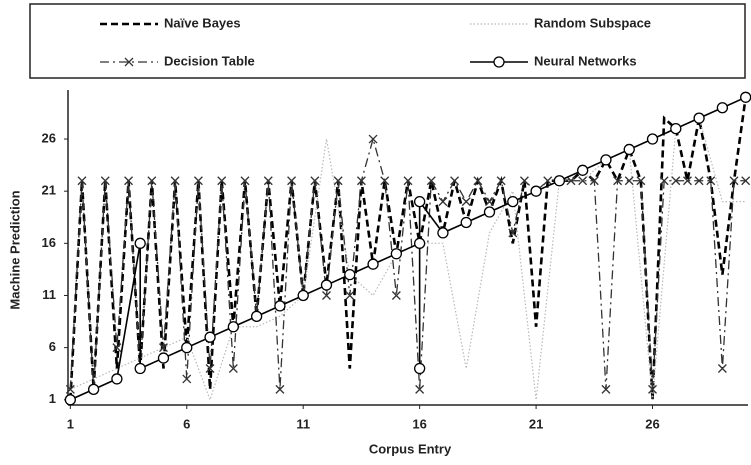  Describe the element at coordinates (419, 423) in the screenshot. I see `x-tick-label: 16` at that location.